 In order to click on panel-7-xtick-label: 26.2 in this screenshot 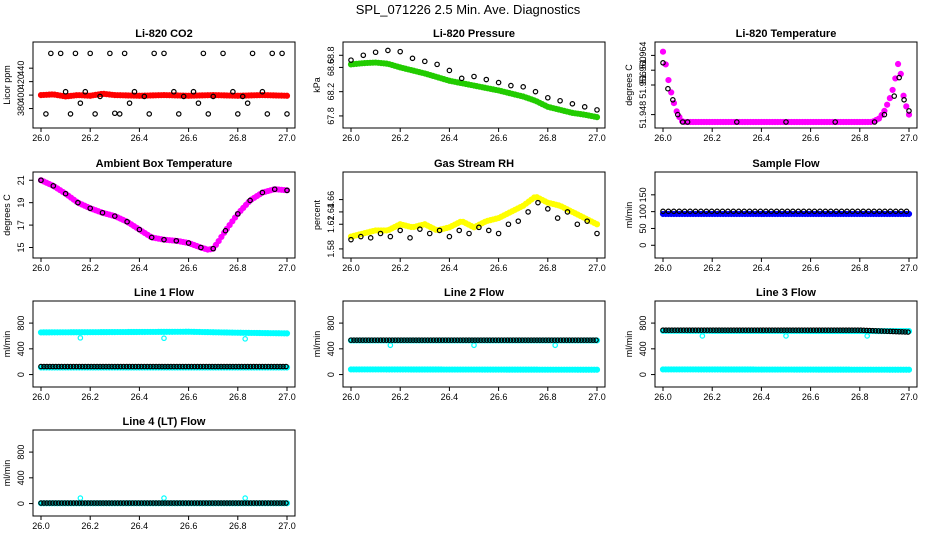, I will do `click(90, 397)`.